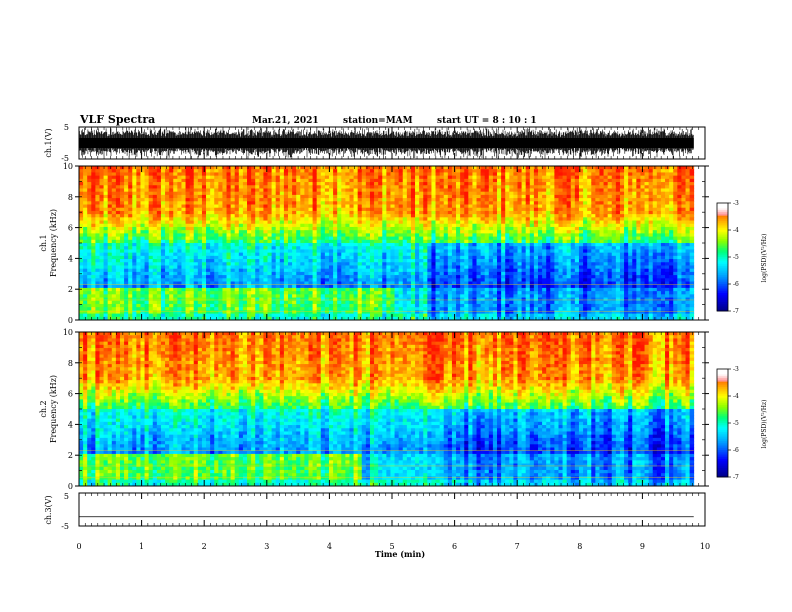  I want to click on time-tick-label: 9, so click(642, 546).